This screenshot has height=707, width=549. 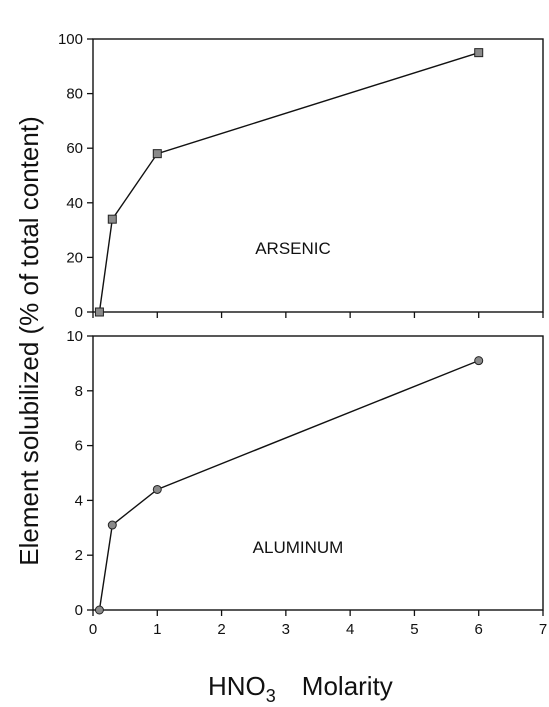 I want to click on x-tick-label: 5, so click(x=414, y=629).